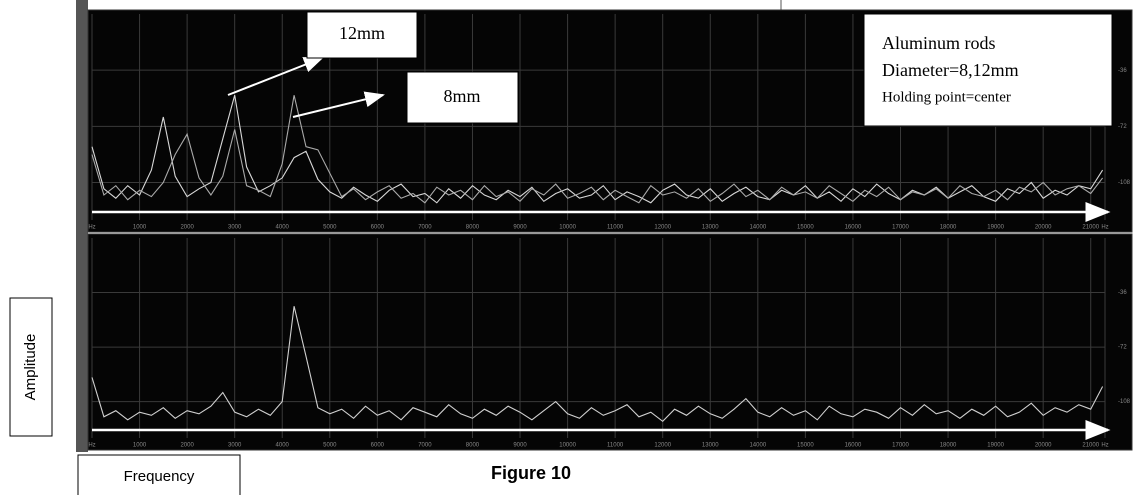 The height and width of the screenshot is (500, 1136). What do you see at coordinates (531, 473) in the screenshot?
I see `caption: Figure 10` at bounding box center [531, 473].